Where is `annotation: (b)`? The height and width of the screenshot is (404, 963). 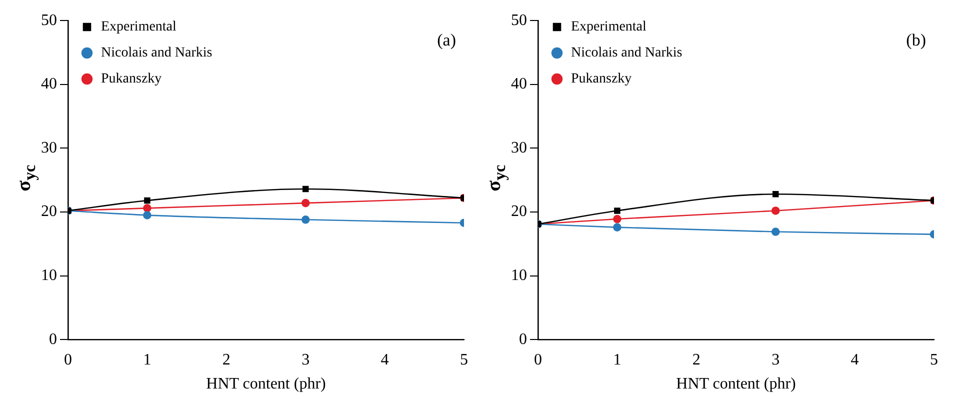
annotation: (b) is located at coordinates (916, 40).